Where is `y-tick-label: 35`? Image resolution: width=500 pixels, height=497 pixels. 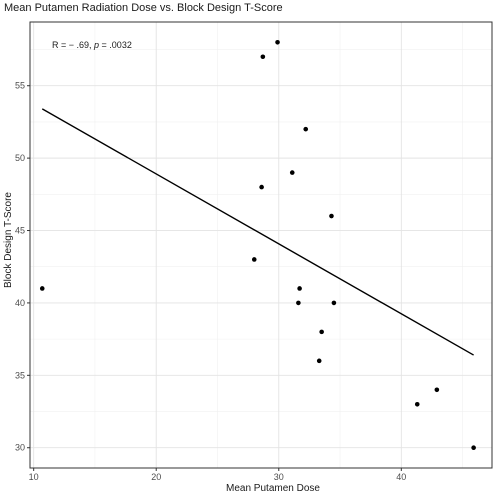
y-tick-label: 35 is located at coordinates (20, 375).